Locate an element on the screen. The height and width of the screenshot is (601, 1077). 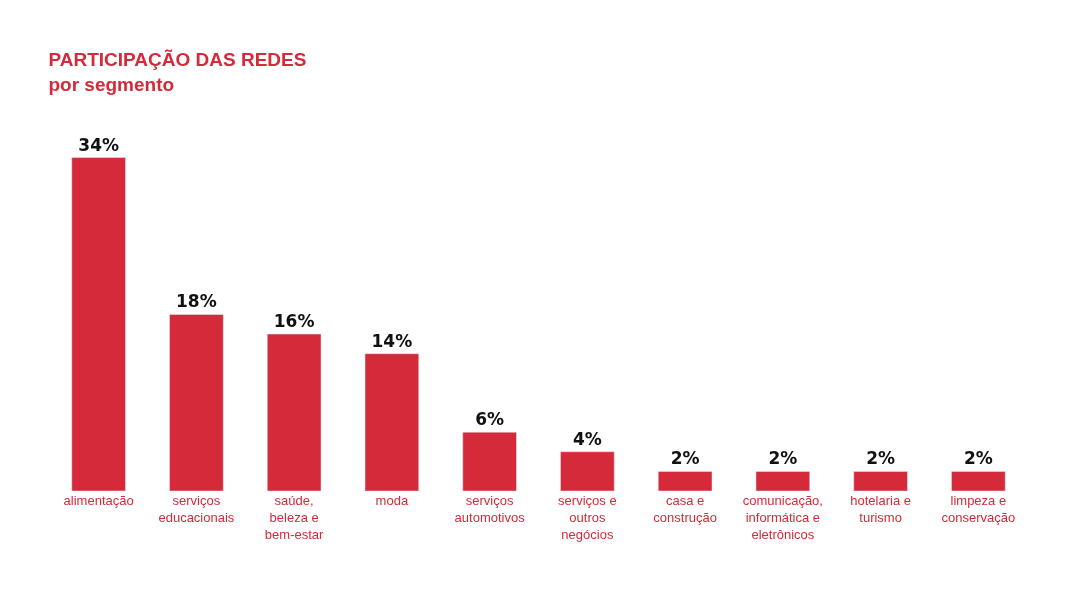
chart-title: PARTICIPAÇÃO DAS REDES is located at coordinates (177, 60).